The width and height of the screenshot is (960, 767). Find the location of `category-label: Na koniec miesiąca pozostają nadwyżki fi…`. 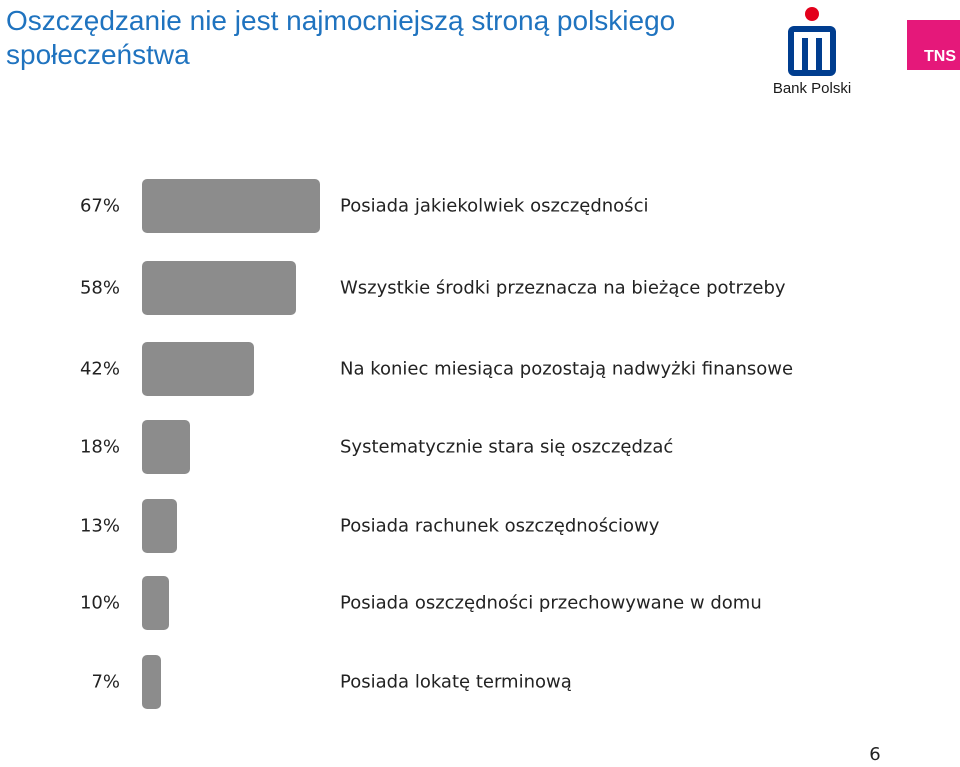

category-label: Na koniec miesiąca pozostają nadwyżki fi… is located at coordinates (567, 369).